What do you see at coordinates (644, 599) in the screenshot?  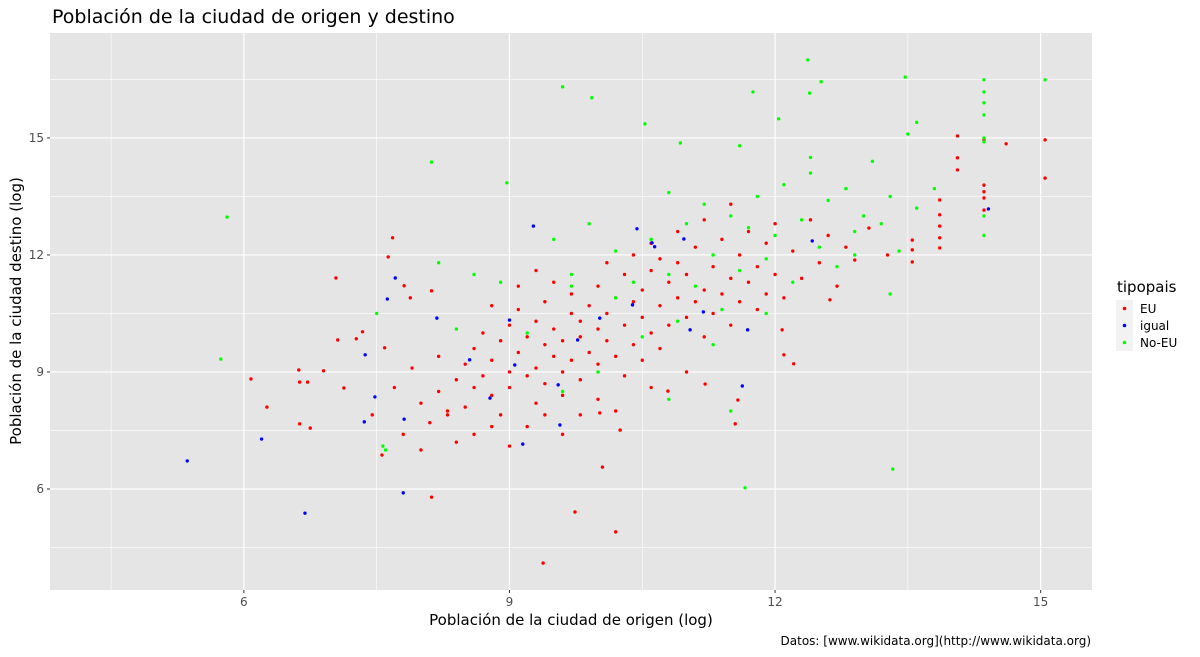 I see `x-axis-ticks: 6 9 12 15` at bounding box center [644, 599].